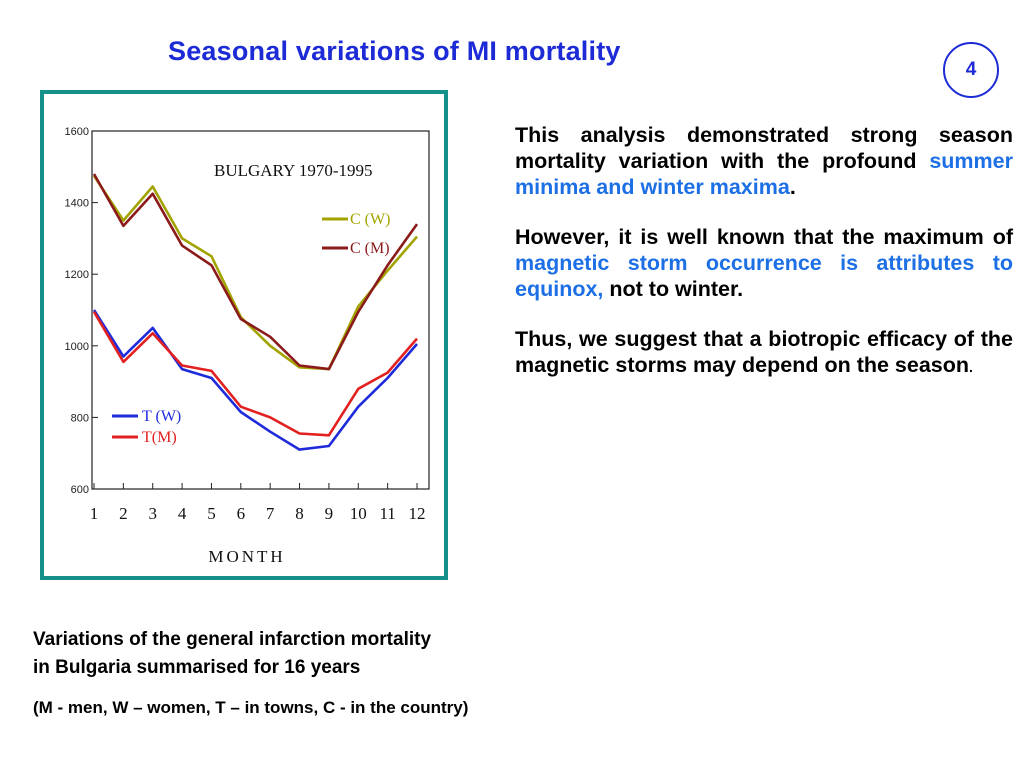 This screenshot has height=768, width=1024. Describe the element at coordinates (161, 416) in the screenshot. I see `legend-label-t-w: T (W)` at that location.